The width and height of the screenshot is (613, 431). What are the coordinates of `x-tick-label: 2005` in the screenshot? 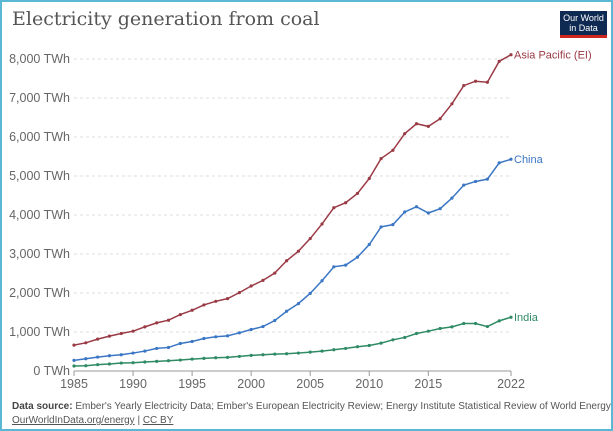 It's located at (310, 384).